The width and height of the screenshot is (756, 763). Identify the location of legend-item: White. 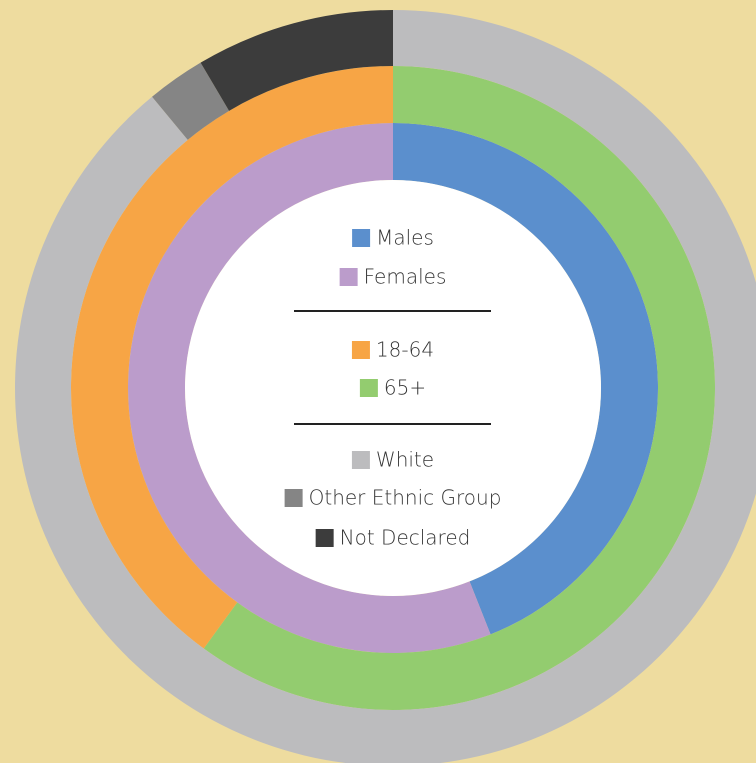
(392, 460).